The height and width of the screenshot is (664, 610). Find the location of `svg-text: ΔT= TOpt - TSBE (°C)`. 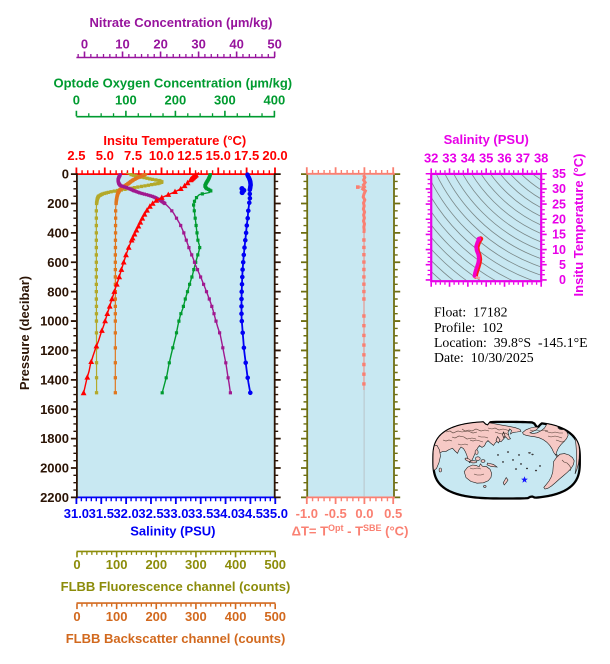

svg-text: ΔT= TOpt - TSBE (°C) is located at coordinates (350, 531).